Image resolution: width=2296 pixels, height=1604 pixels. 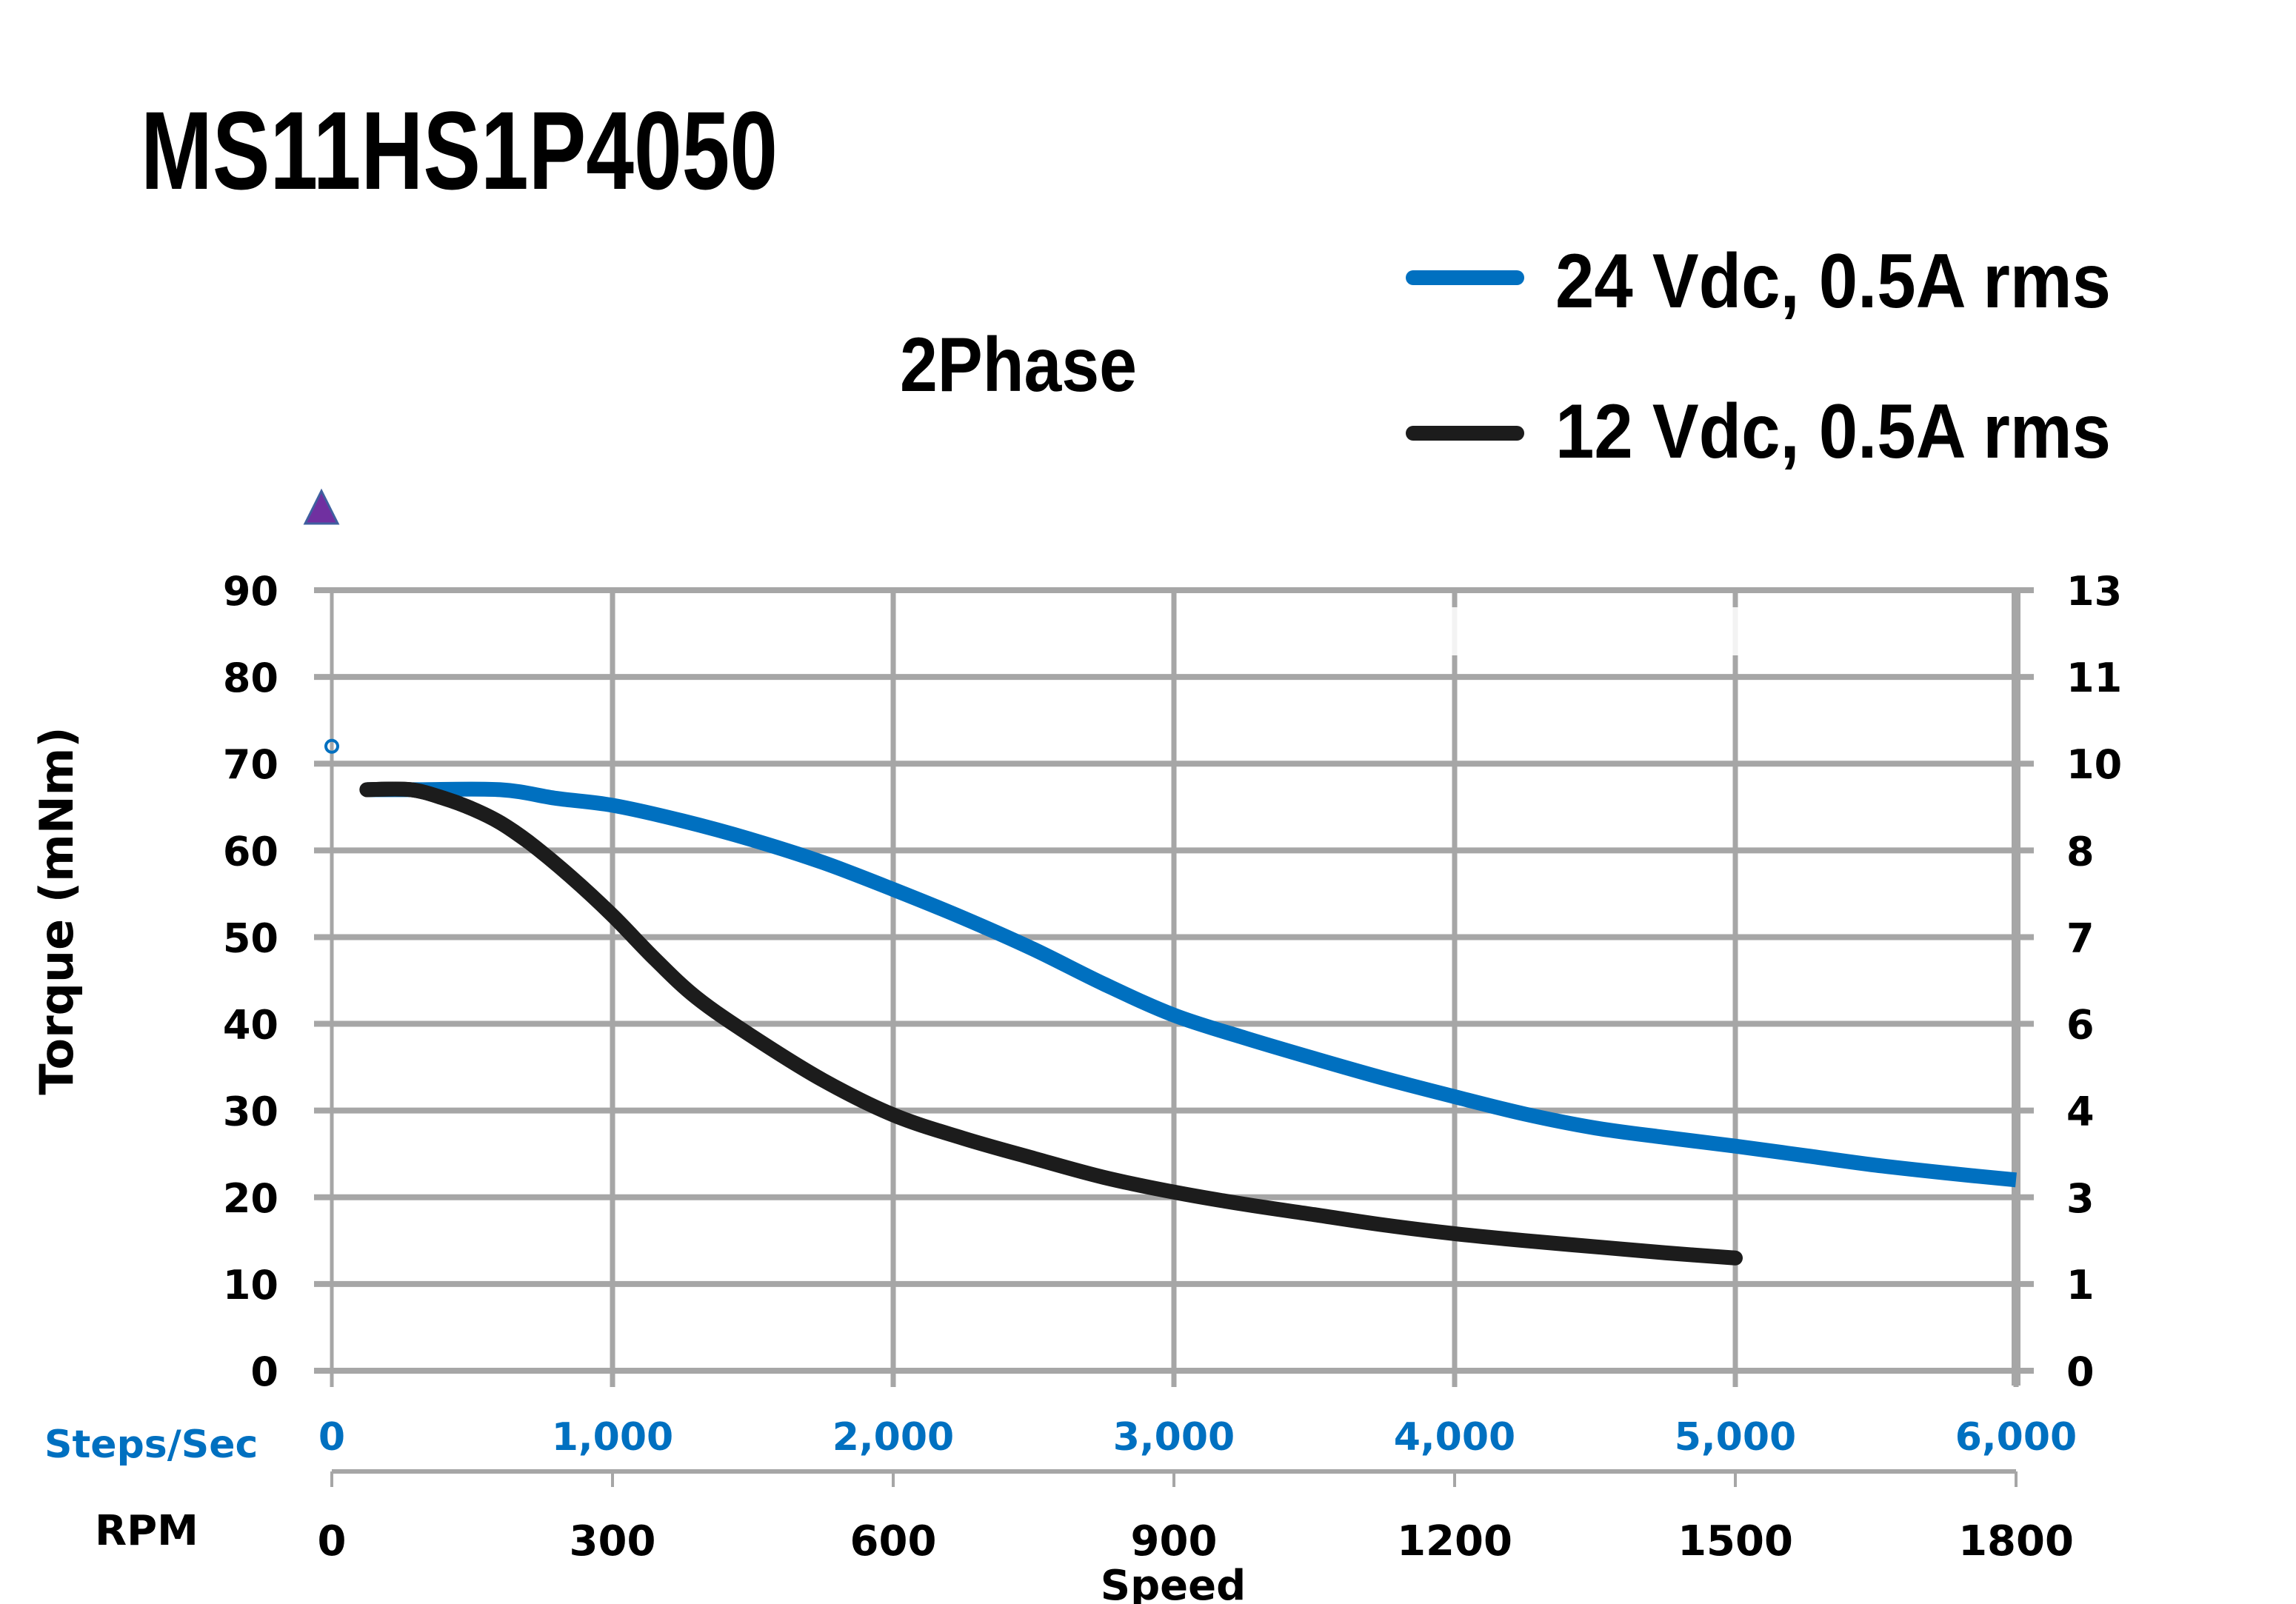 What do you see at coordinates (2080, 1285) in the screenshot?
I see `y-right-tick-label: 1` at bounding box center [2080, 1285].